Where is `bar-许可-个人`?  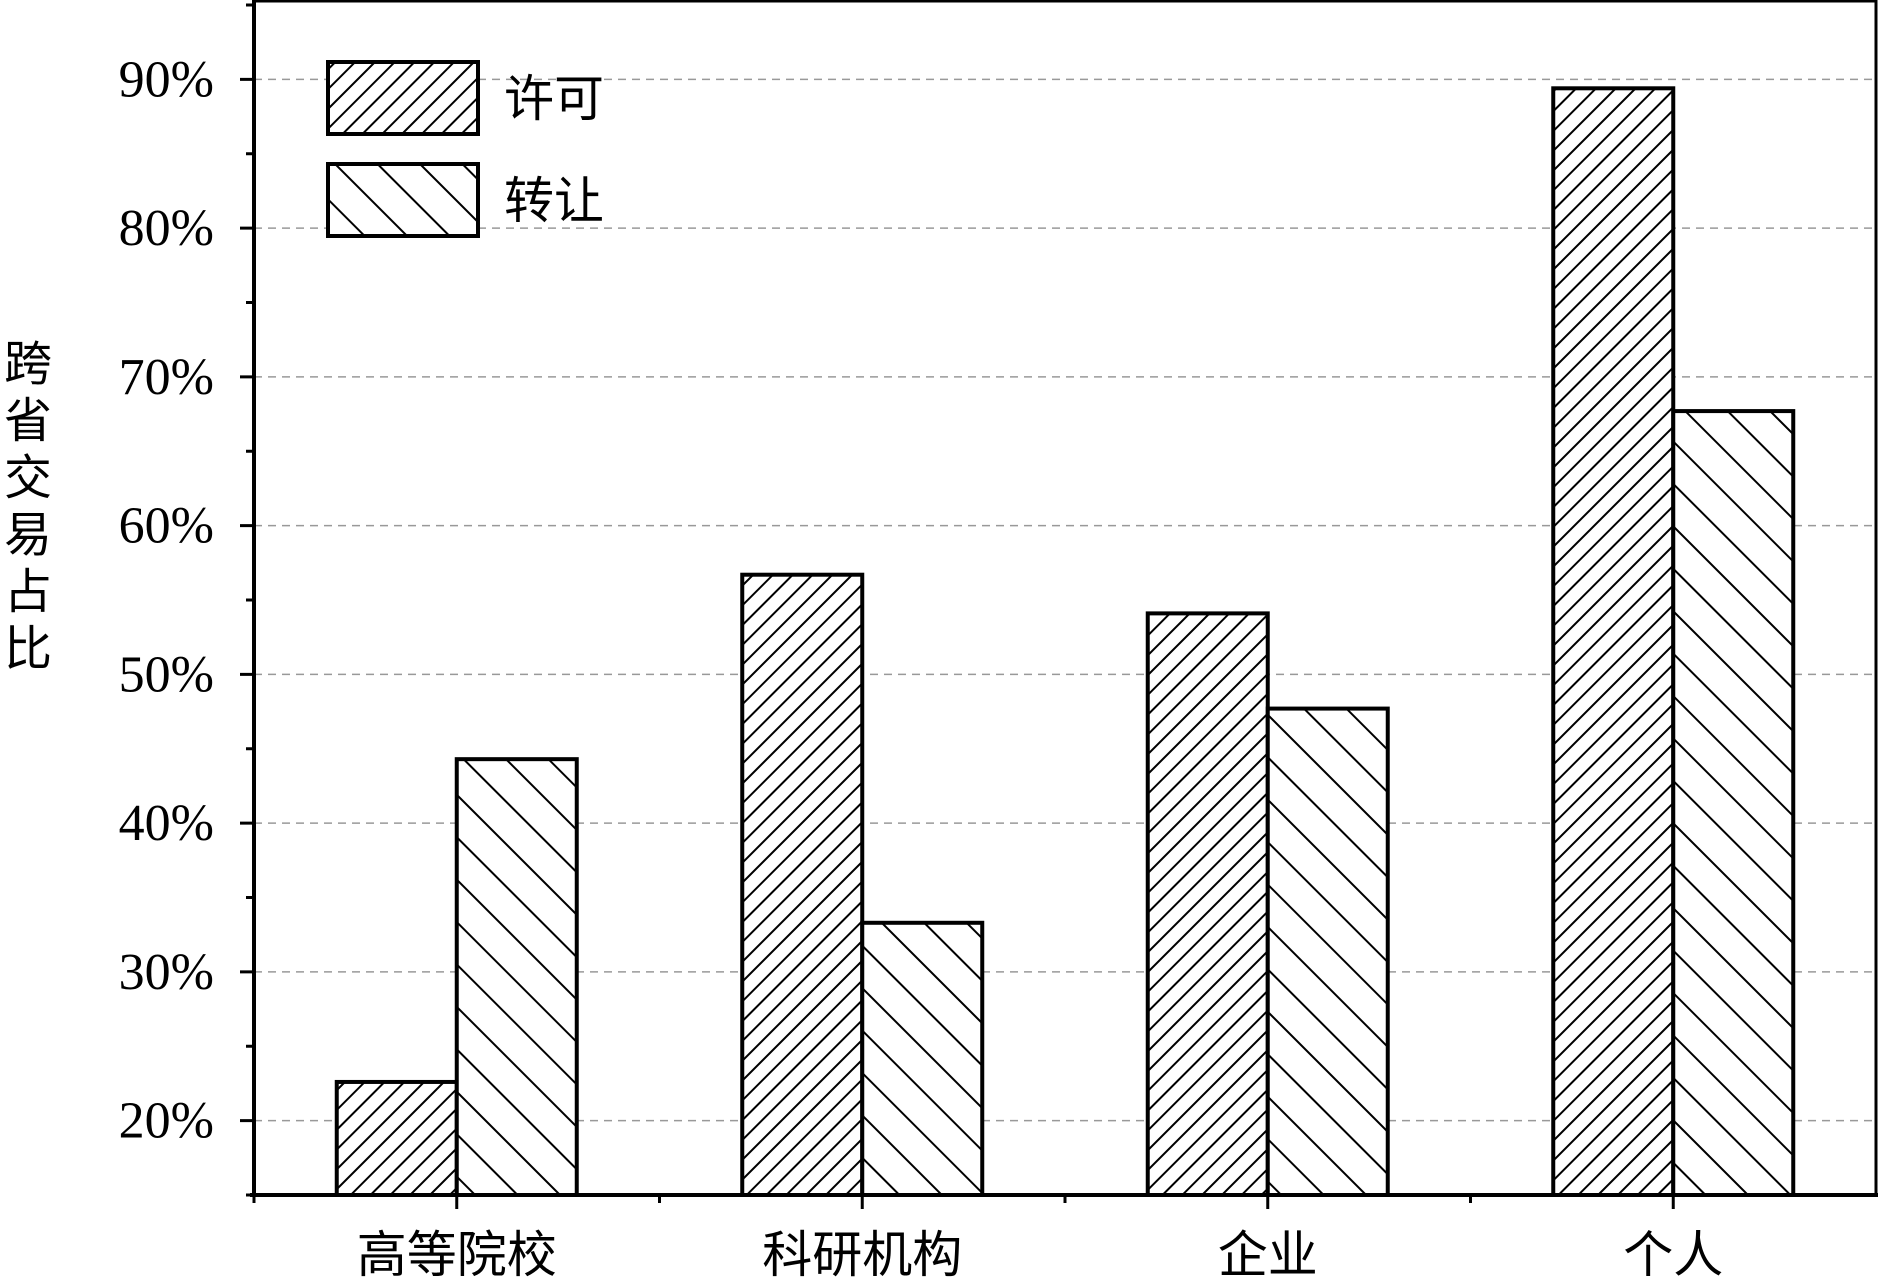
bar-许可-个人 is located at coordinates (1613, 641).